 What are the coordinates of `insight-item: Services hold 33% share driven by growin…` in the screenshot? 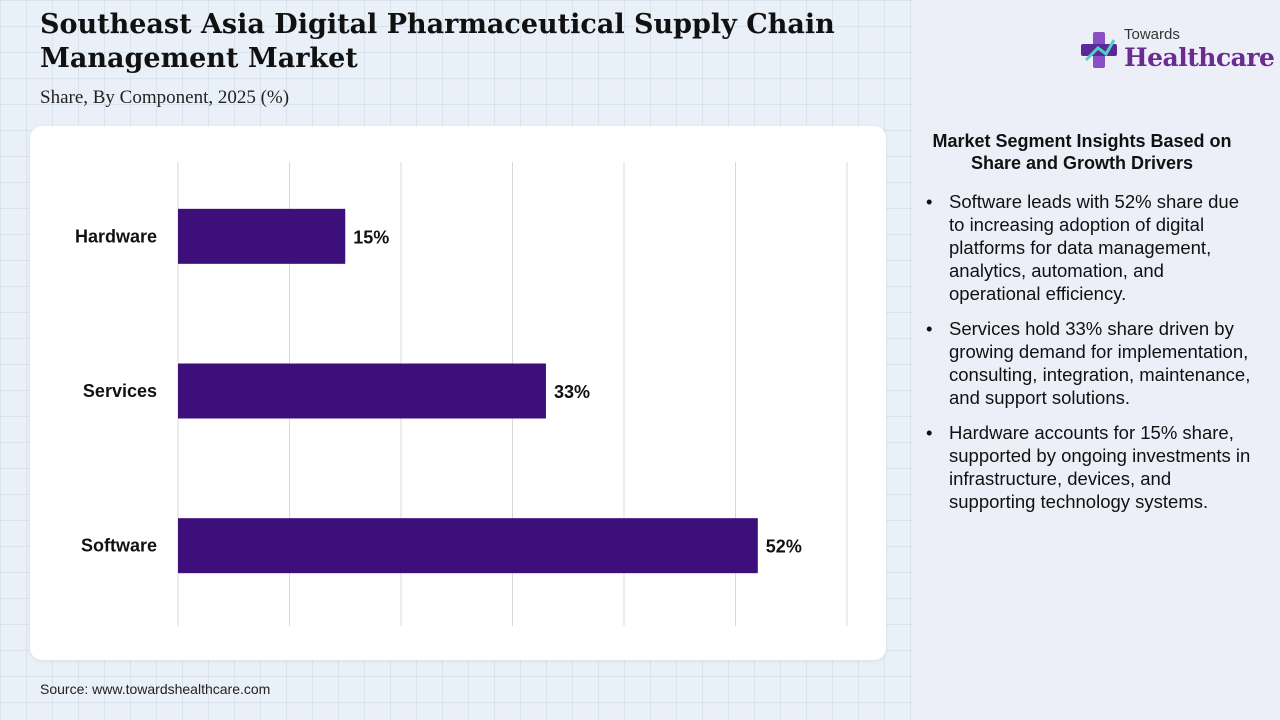 It's located at (1087, 363).